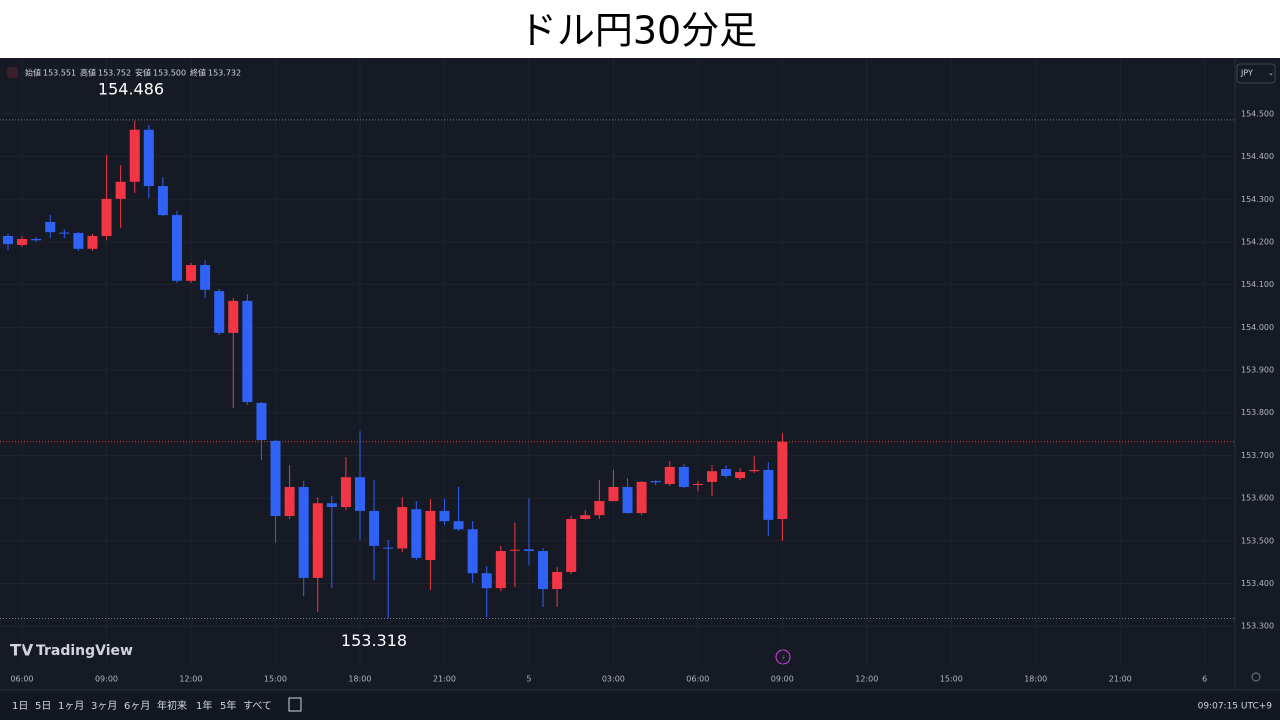  What do you see at coordinates (1257, 455) in the screenshot?
I see `y-tick-label: 153.700` at bounding box center [1257, 455].